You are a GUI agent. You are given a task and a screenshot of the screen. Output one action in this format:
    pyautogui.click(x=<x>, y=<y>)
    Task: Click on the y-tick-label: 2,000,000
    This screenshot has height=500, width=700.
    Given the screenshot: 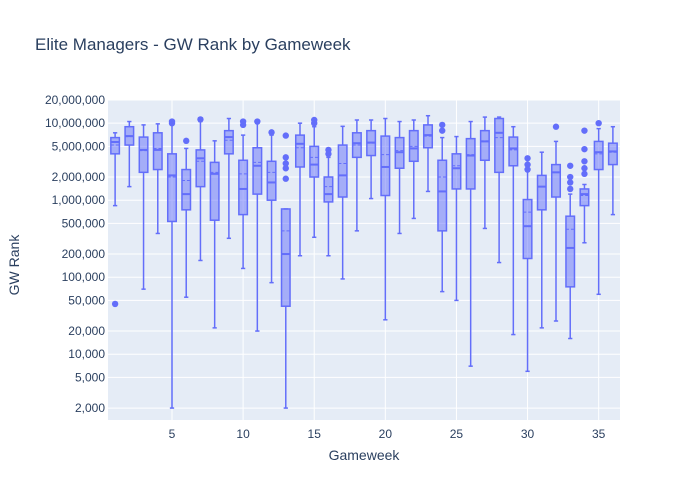 What is the action you would take?
    pyautogui.click(x=79, y=177)
    